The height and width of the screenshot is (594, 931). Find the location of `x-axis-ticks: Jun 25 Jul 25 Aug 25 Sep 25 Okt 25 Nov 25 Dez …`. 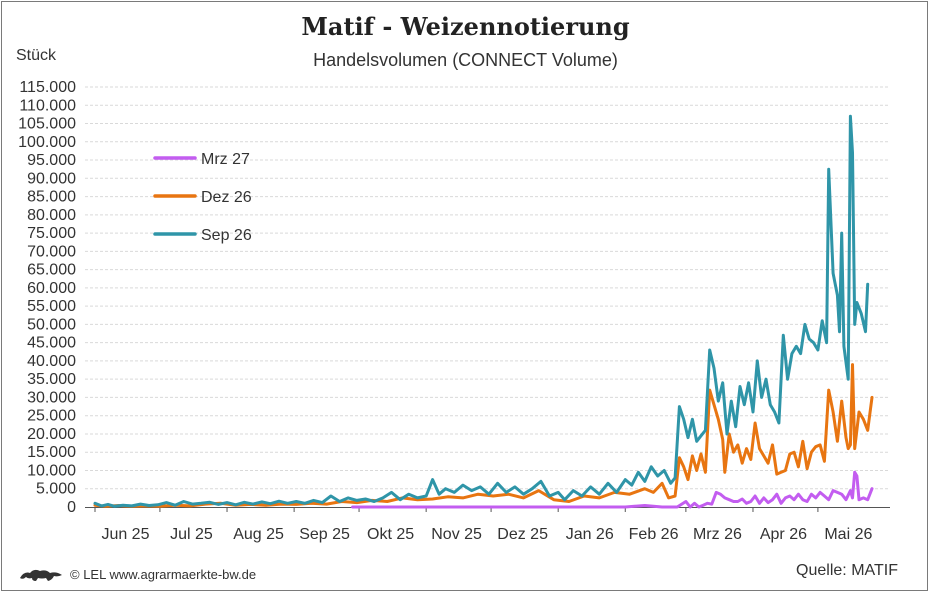

x-axis-ticks: Jun 25 Jul 25 Aug 25 Sep 25 Okt 25 Nov 25 Dez … is located at coordinates (483, 525).